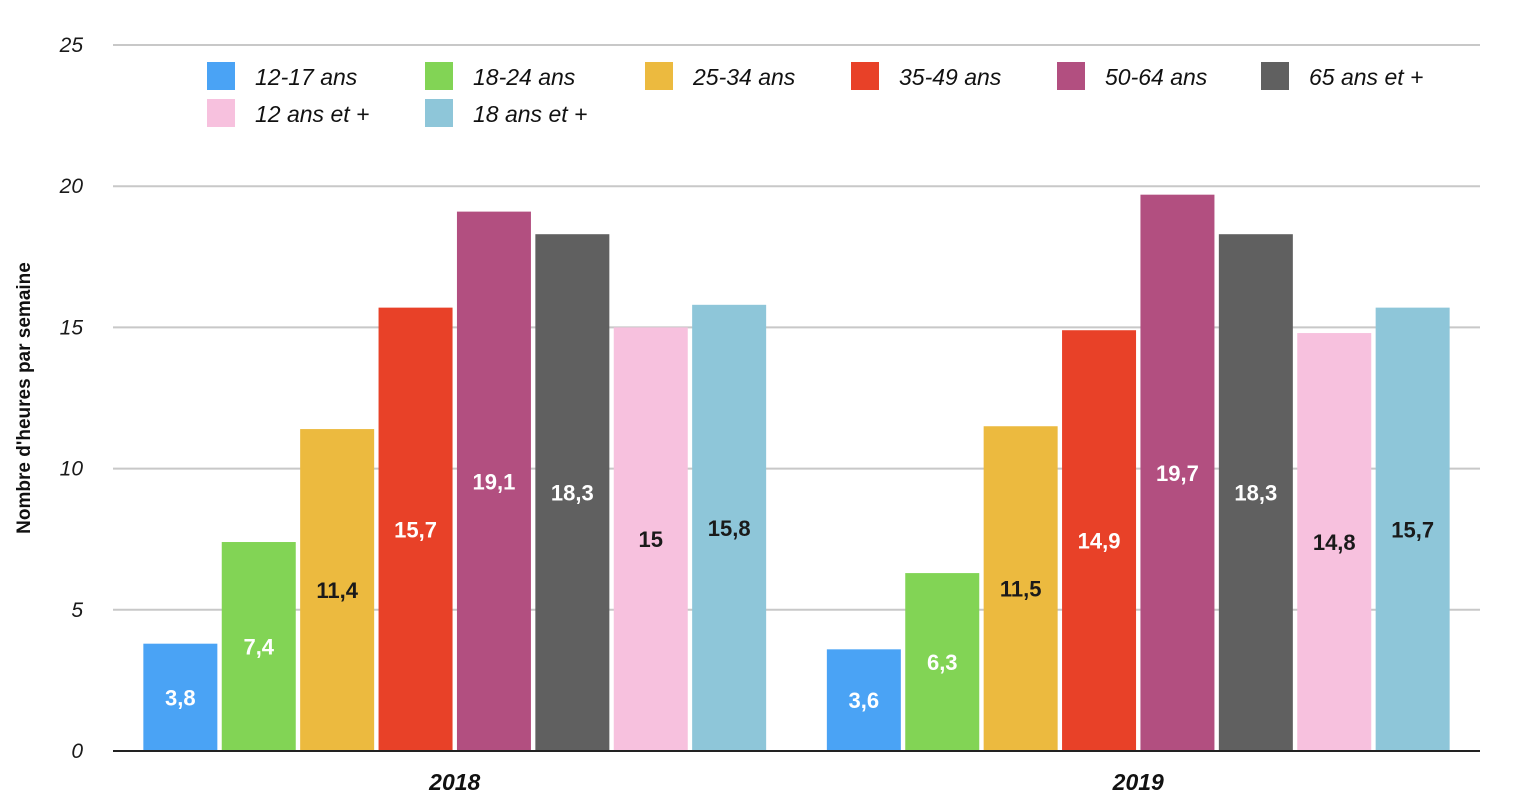 The image size is (1516, 806). What do you see at coordinates (77, 751) in the screenshot?
I see `y-tick-label: 0` at bounding box center [77, 751].